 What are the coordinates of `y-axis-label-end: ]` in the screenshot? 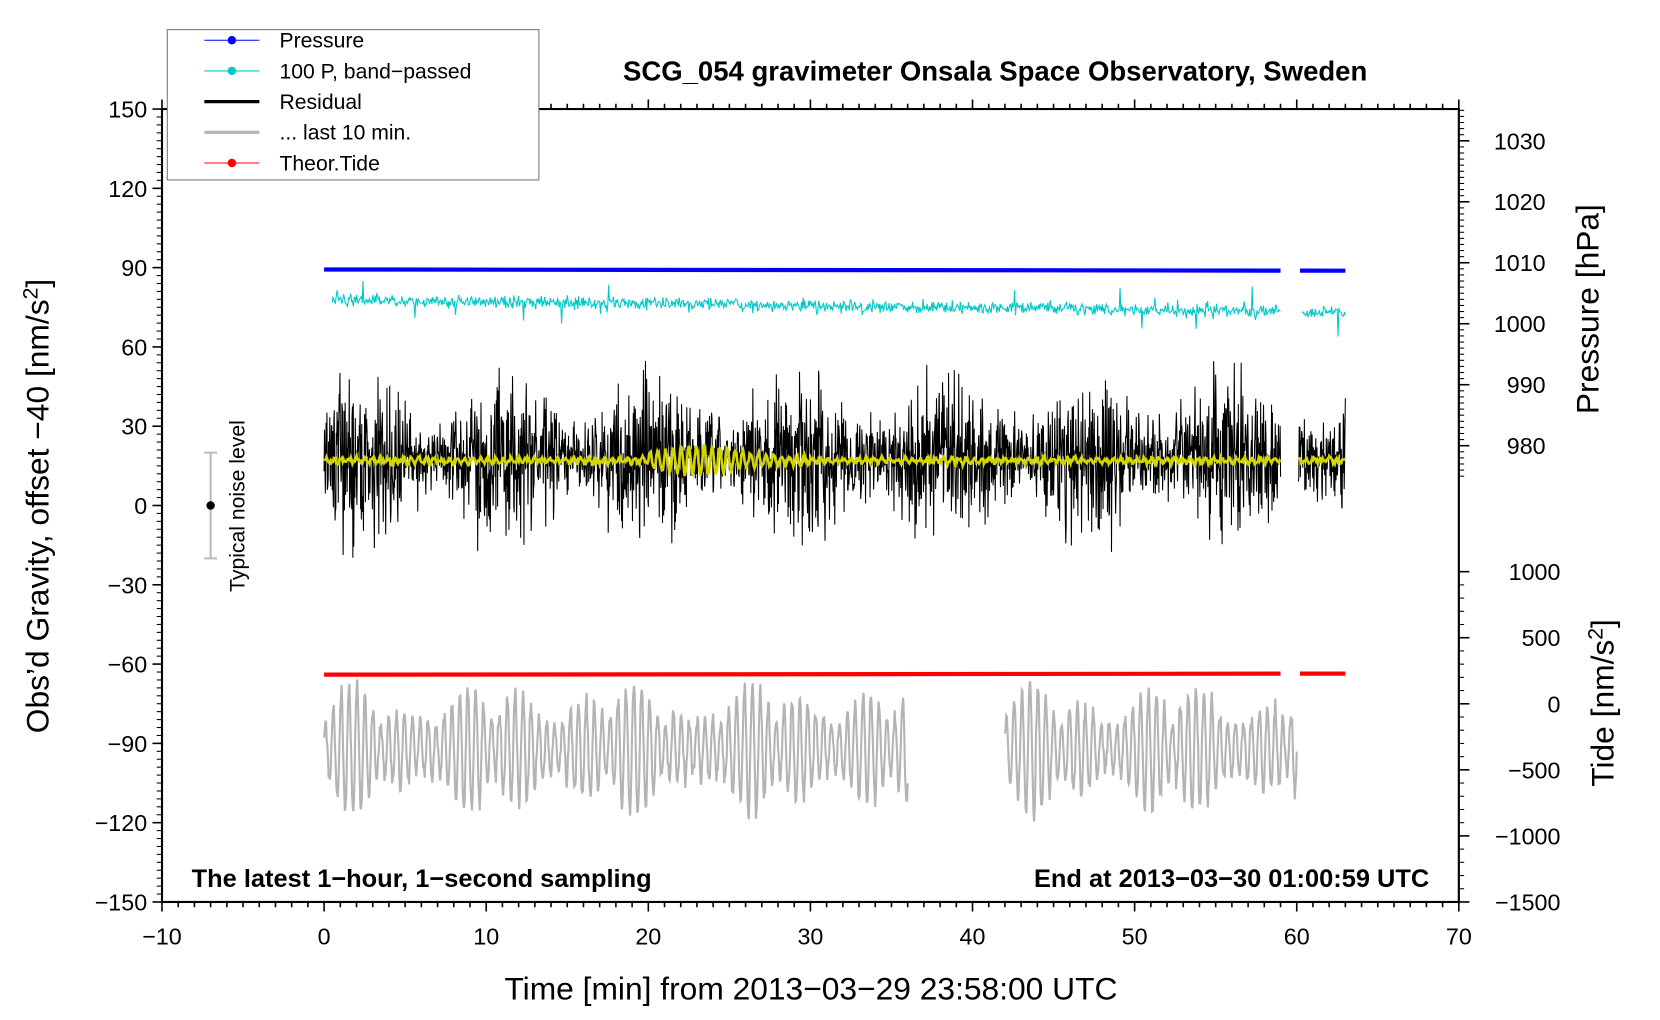 It's located at (38, 283).